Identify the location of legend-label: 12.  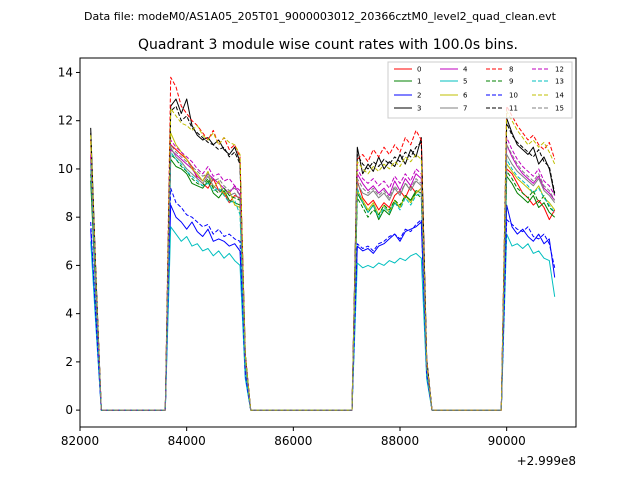
(559, 70).